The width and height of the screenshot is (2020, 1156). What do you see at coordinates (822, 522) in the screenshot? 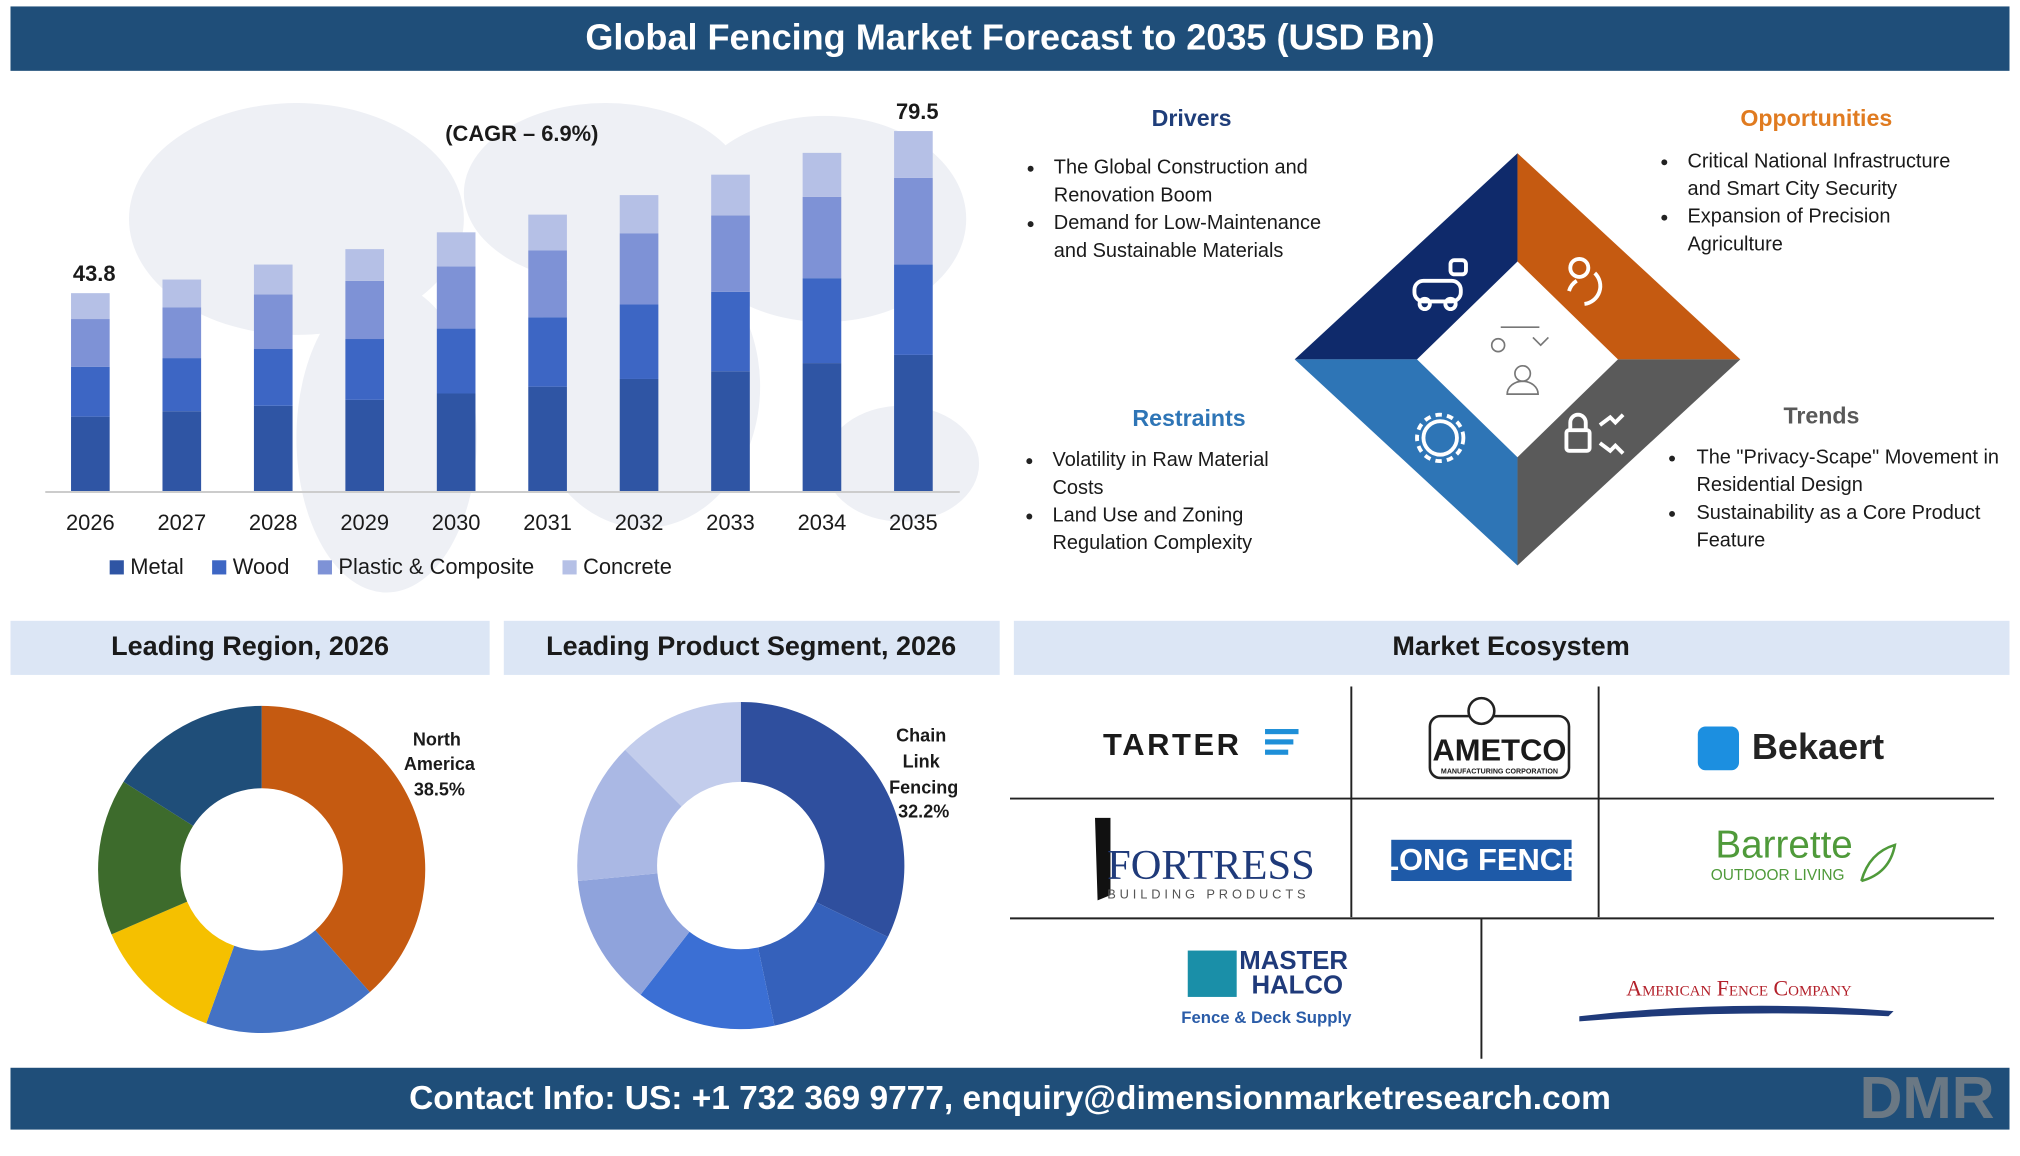
I see `x-tick-label: 2034` at bounding box center [822, 522].